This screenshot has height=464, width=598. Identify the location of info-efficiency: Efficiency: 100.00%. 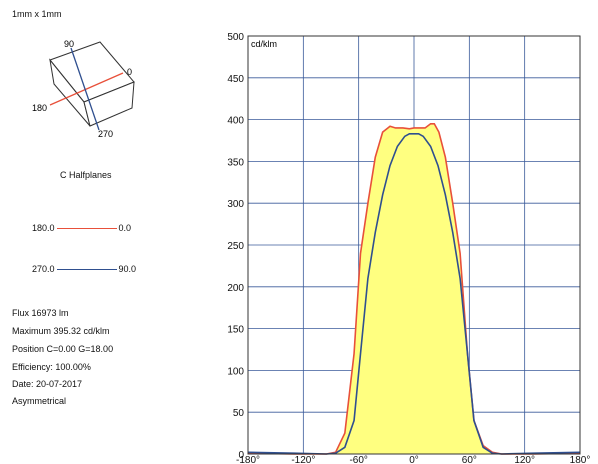
(51, 367).